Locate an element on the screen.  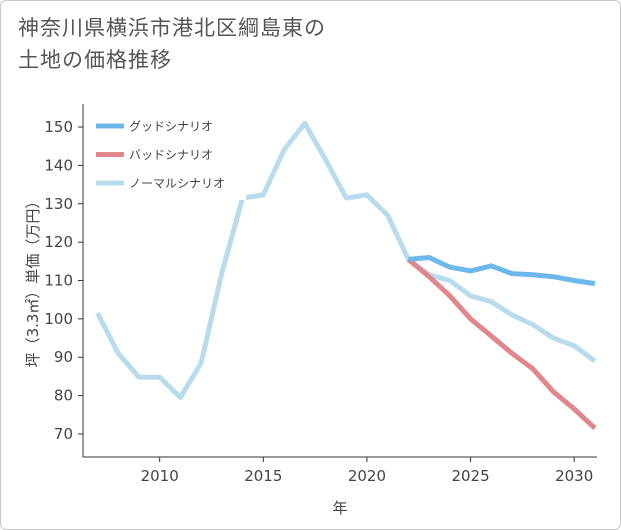
x-tick-label: 2010 is located at coordinates (160, 476).